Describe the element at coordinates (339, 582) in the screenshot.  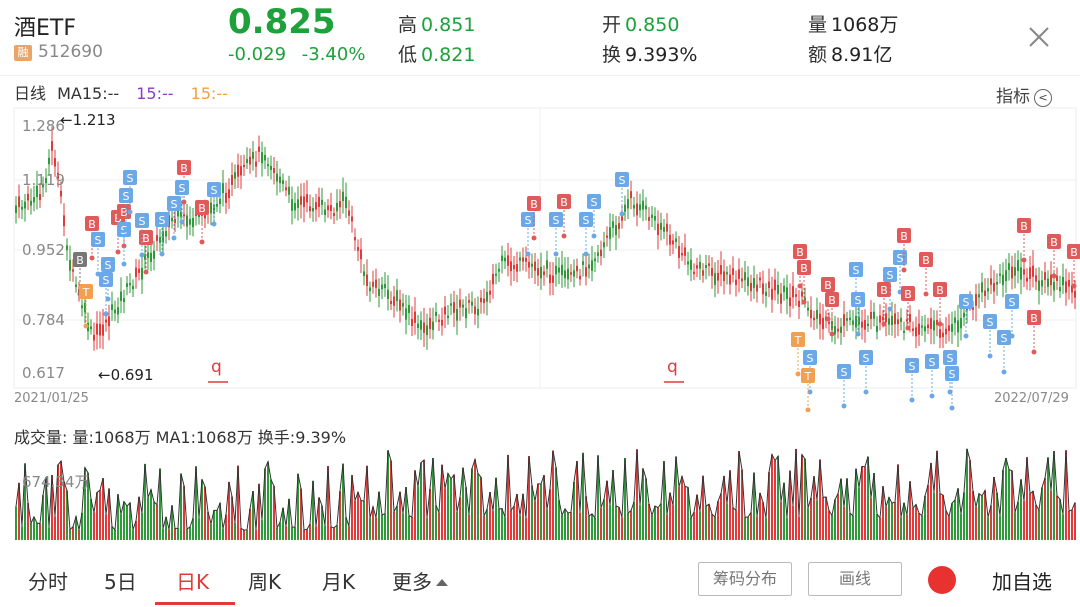
I see `tab-monthly-k: 月K` at that location.